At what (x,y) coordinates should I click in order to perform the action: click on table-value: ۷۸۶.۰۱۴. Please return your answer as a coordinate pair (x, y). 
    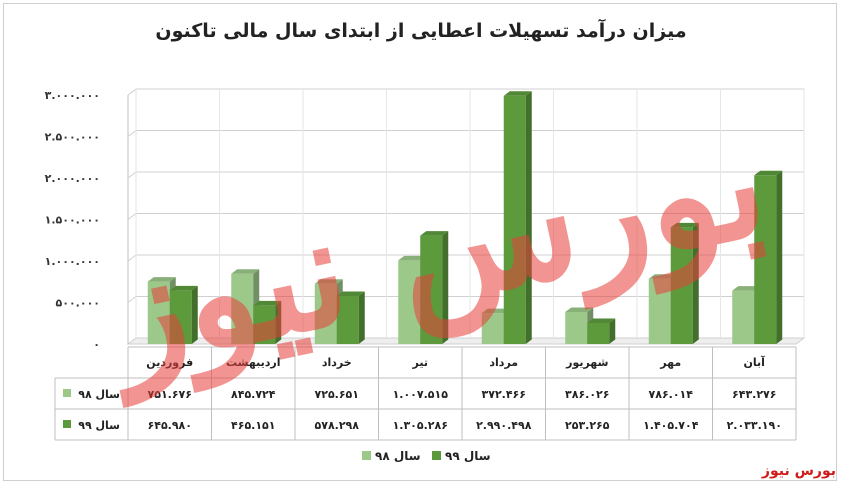
    Looking at the image, I should click on (671, 394).